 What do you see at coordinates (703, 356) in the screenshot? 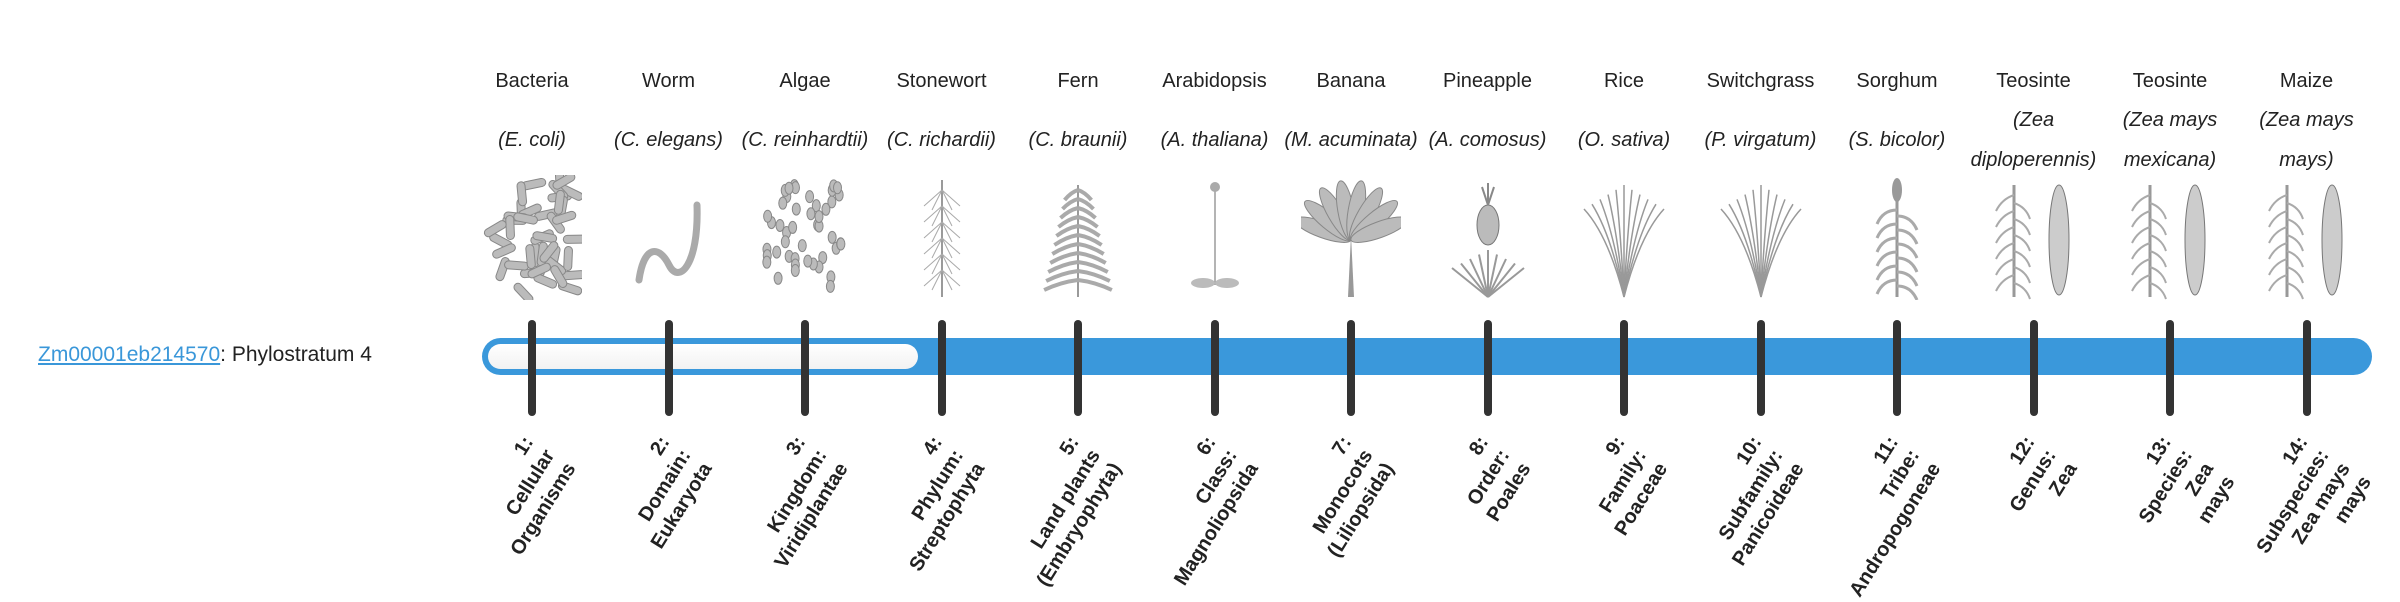
I see `phylostratum-bar-empty` at bounding box center [703, 356].